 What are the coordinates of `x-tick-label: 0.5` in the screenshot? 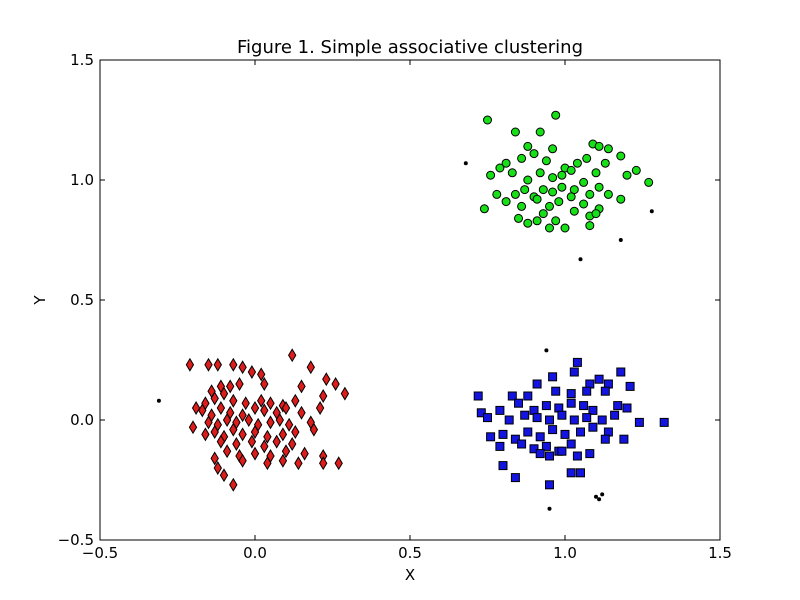 It's located at (410, 553).